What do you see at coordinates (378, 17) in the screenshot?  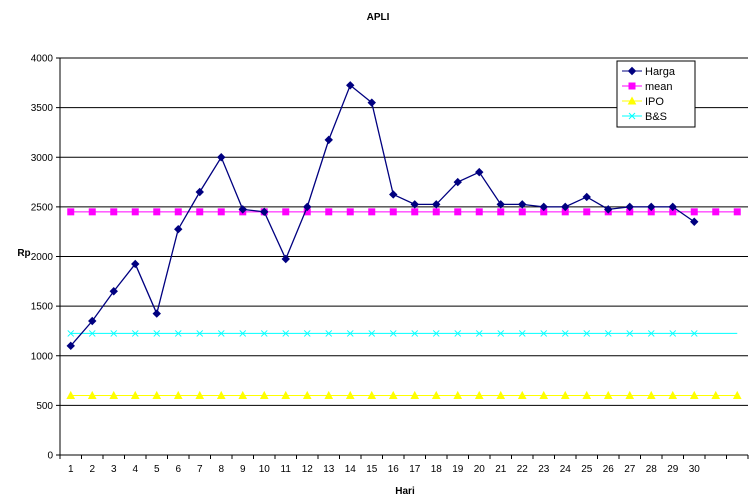 I see `chart-title: APLI` at bounding box center [378, 17].